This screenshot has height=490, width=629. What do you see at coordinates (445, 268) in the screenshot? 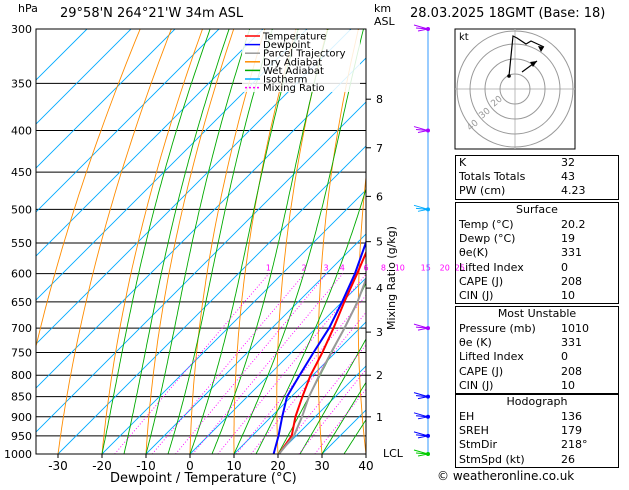
I see `mixing-ratio-label: 20` at bounding box center [445, 268].